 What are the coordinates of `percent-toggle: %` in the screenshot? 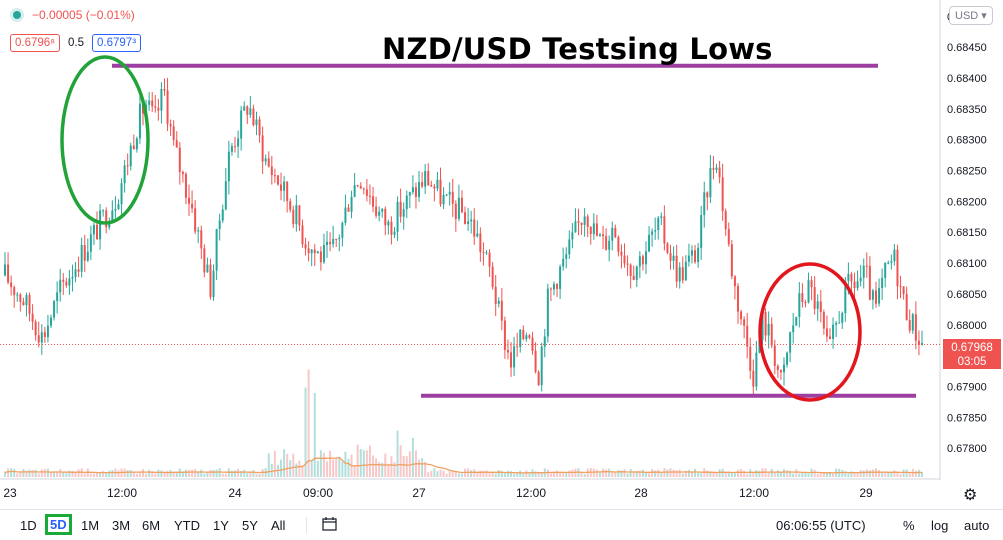 It's located at (909, 525).